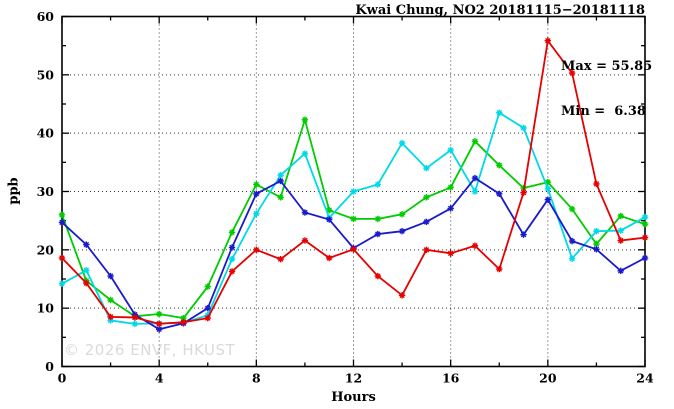  What do you see at coordinates (49, 366) in the screenshot?
I see `y-tick-label-0: 0` at bounding box center [49, 366].